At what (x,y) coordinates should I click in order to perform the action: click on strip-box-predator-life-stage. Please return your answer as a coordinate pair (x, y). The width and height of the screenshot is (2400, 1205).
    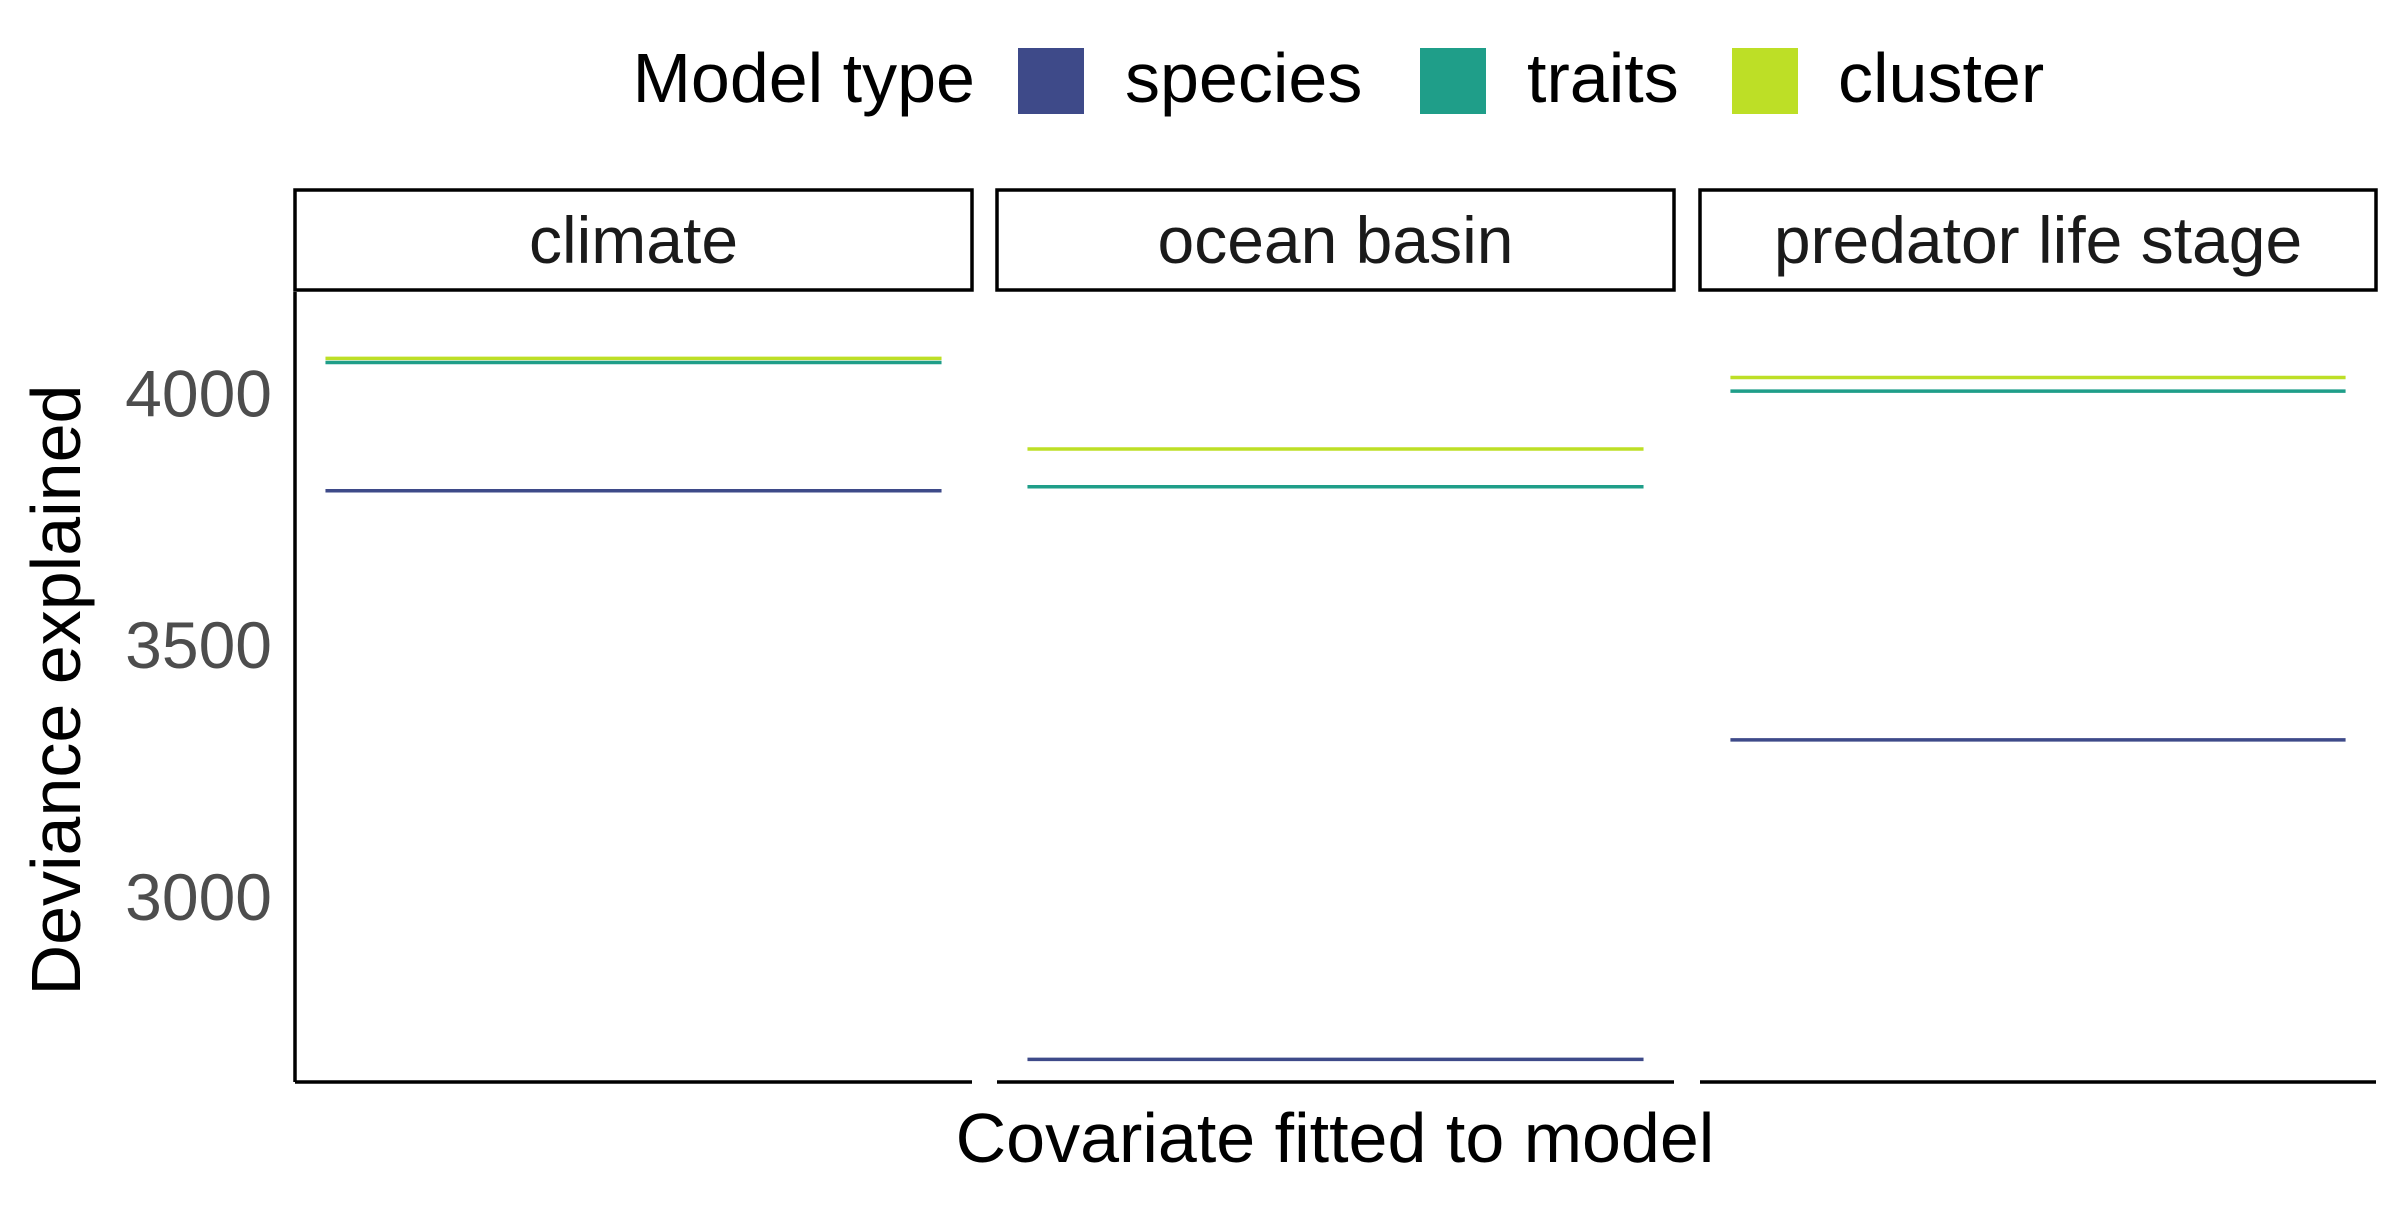
    Looking at the image, I should click on (2038, 240).